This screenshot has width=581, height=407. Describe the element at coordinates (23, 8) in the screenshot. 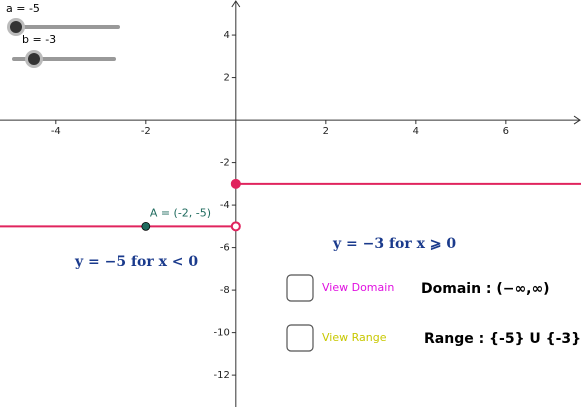

I see `slider-label: a = -5` at that location.